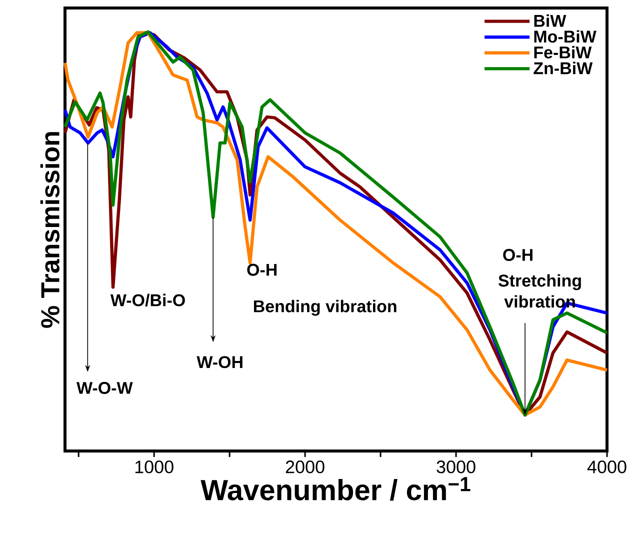 This screenshot has width=642, height=537. I want to click on legend-label: Zn-BiW, so click(563, 68).